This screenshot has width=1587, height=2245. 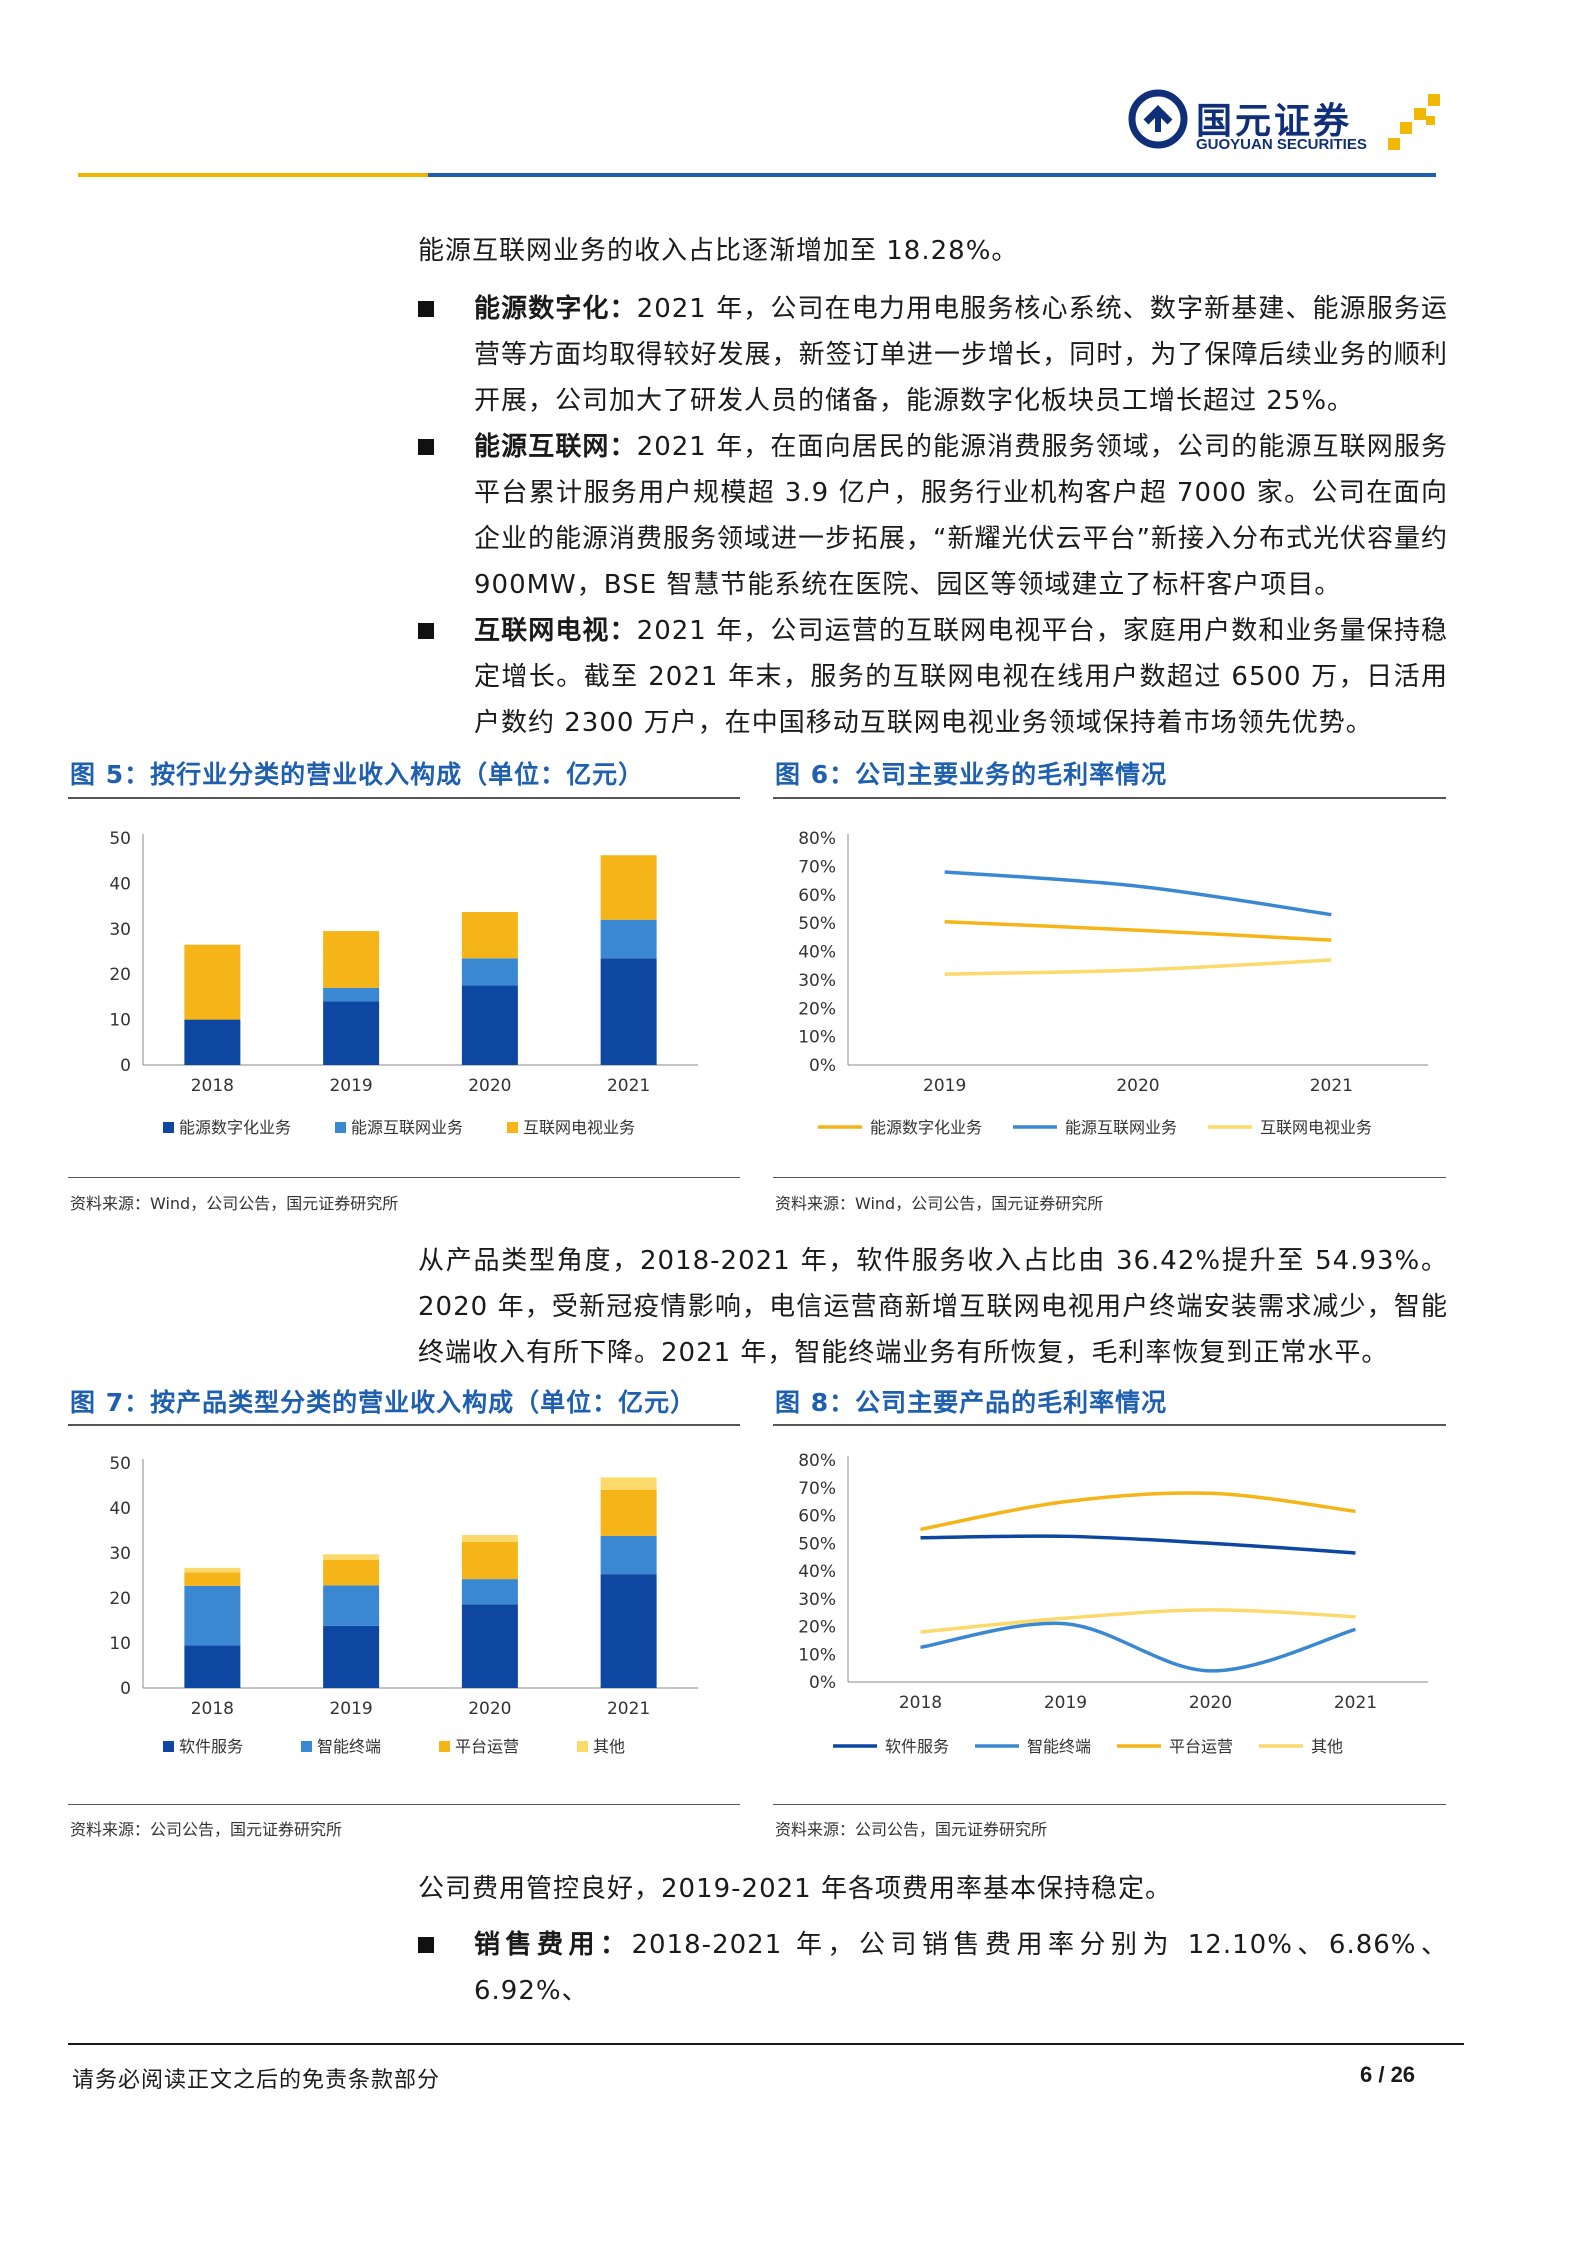 What do you see at coordinates (939, 1203) in the screenshot?
I see `figure-6-source: 资料来源：Wind，公司公告，国元证券研究所` at bounding box center [939, 1203].